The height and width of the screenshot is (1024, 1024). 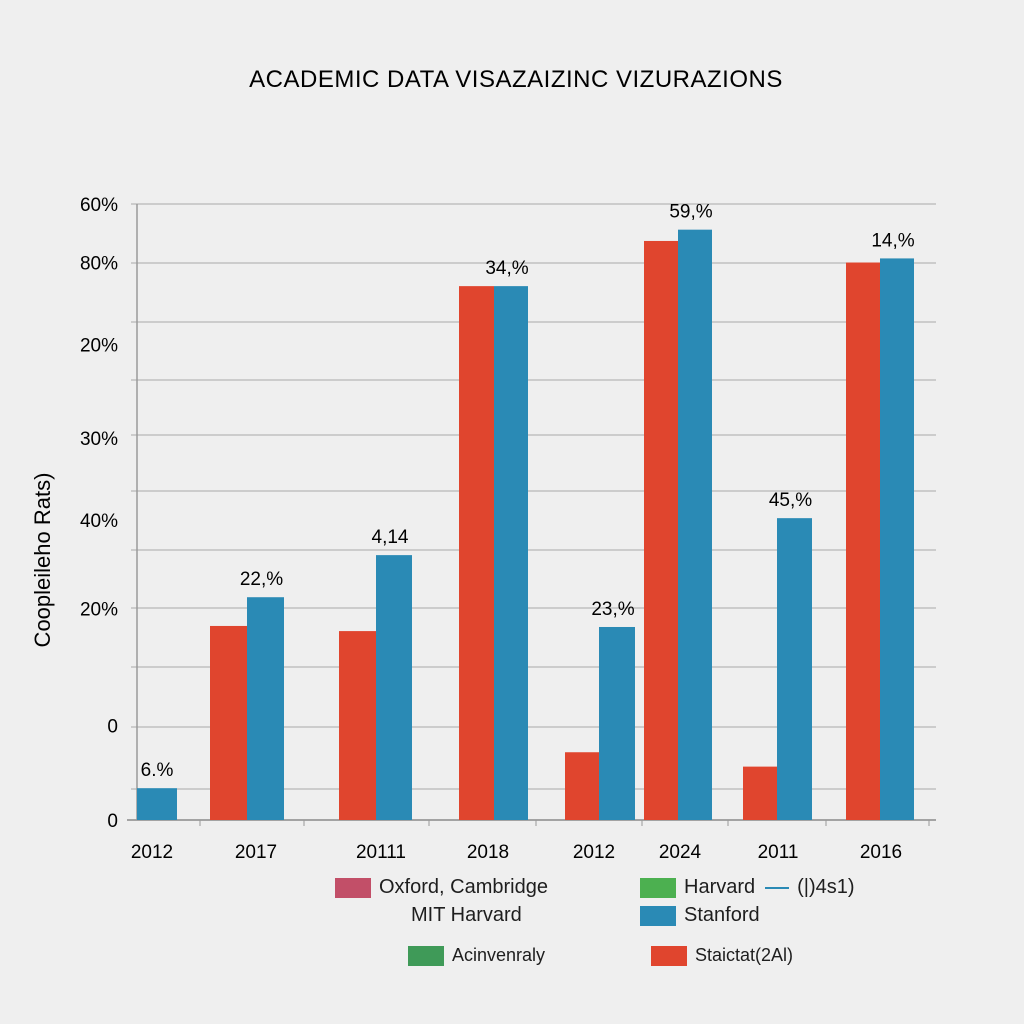 What do you see at coordinates (488, 852) in the screenshot?
I see `x-tick-label: 2018` at bounding box center [488, 852].